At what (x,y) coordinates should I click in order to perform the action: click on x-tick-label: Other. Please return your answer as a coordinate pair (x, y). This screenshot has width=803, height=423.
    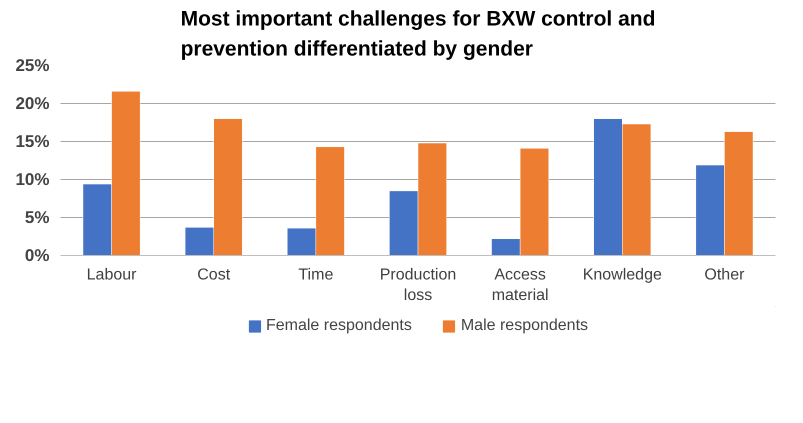
    Looking at the image, I should click on (725, 275).